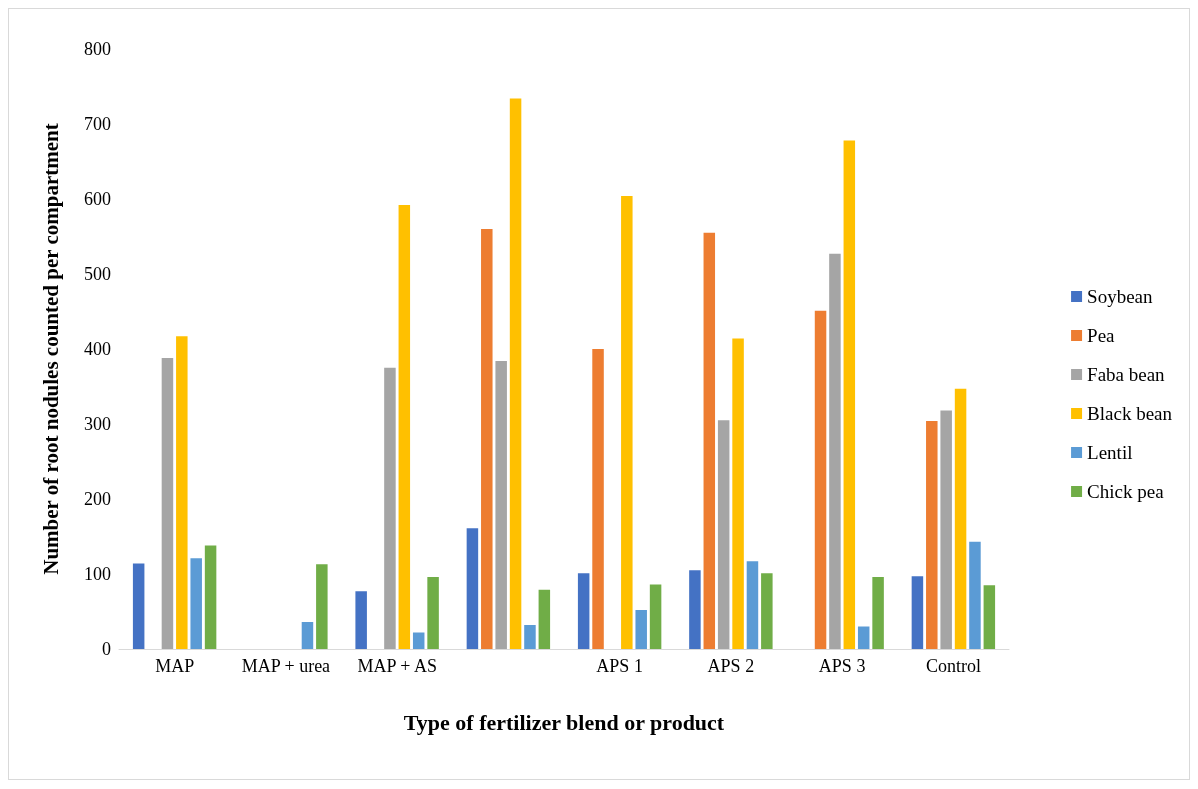 The image size is (1198, 789). I want to click on x-tick-label: APS 1, so click(619, 666).